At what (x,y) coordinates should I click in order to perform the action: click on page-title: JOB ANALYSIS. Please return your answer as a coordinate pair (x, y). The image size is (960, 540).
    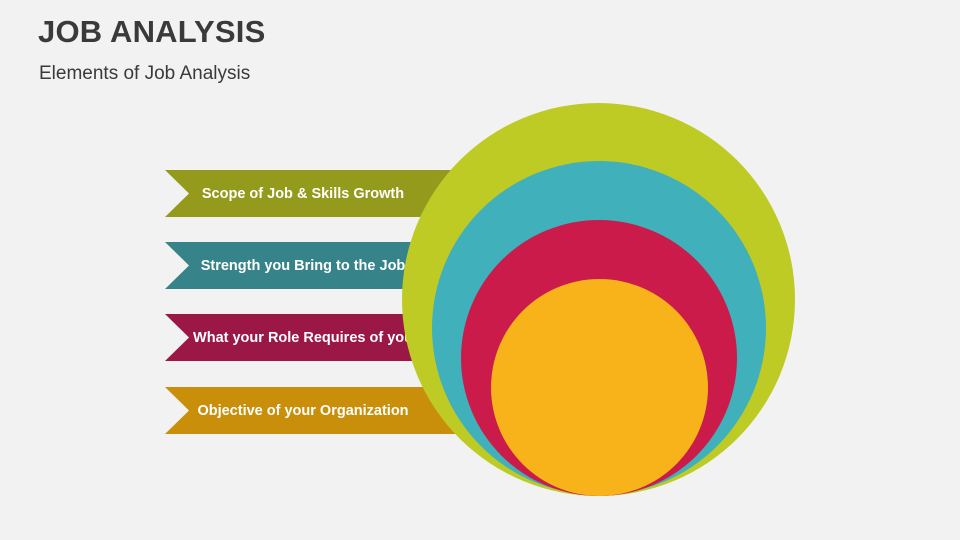
    Looking at the image, I should click on (152, 31).